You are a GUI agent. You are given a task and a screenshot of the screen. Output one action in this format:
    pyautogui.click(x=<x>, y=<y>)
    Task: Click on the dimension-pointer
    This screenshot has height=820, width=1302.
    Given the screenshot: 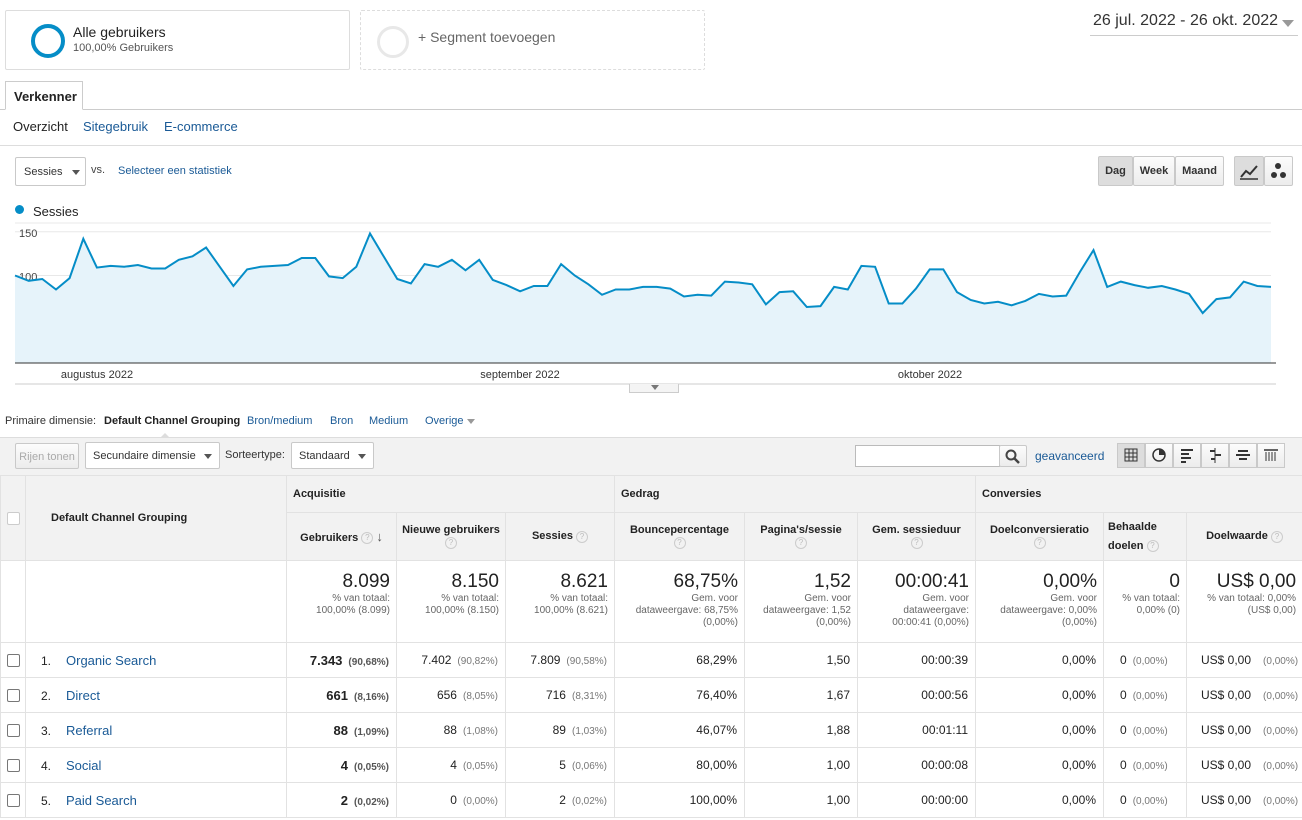 What is the action you would take?
    pyautogui.click(x=165, y=435)
    